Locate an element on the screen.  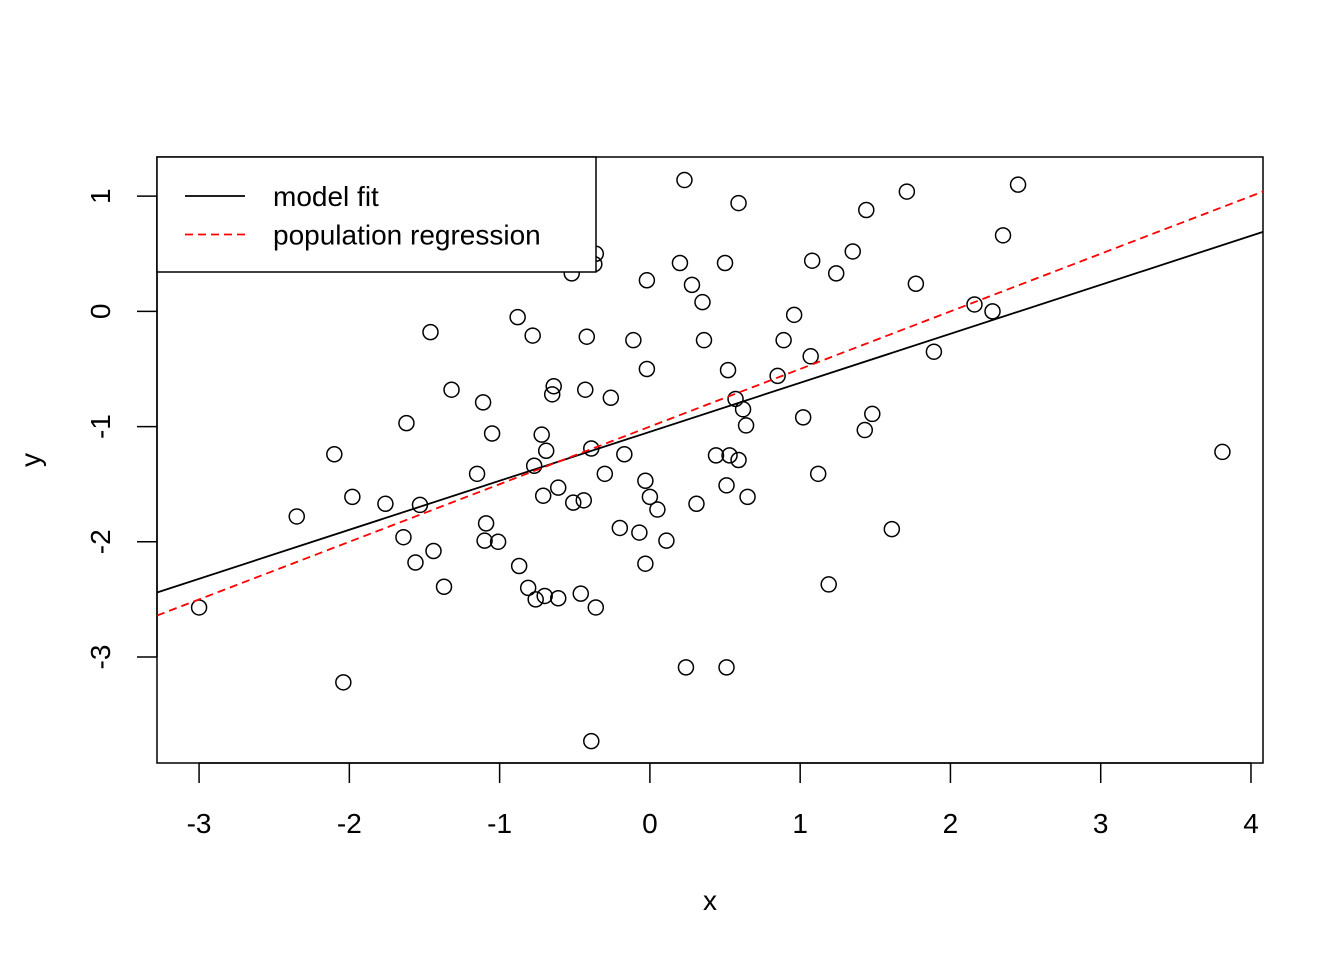
x-tick-label: 1 is located at coordinates (800, 823).